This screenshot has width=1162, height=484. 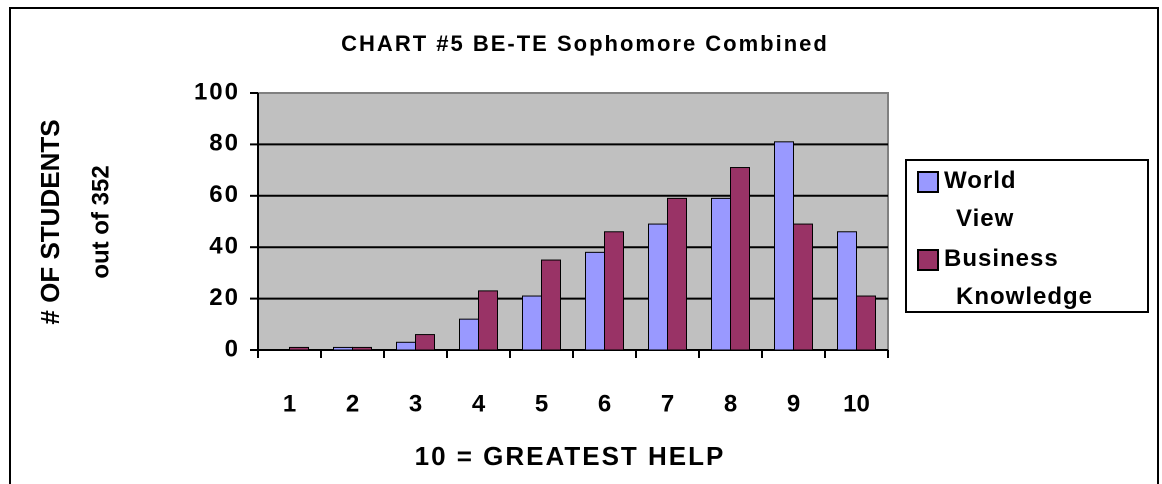 I want to click on x-tick-label: 2, so click(x=352, y=403).